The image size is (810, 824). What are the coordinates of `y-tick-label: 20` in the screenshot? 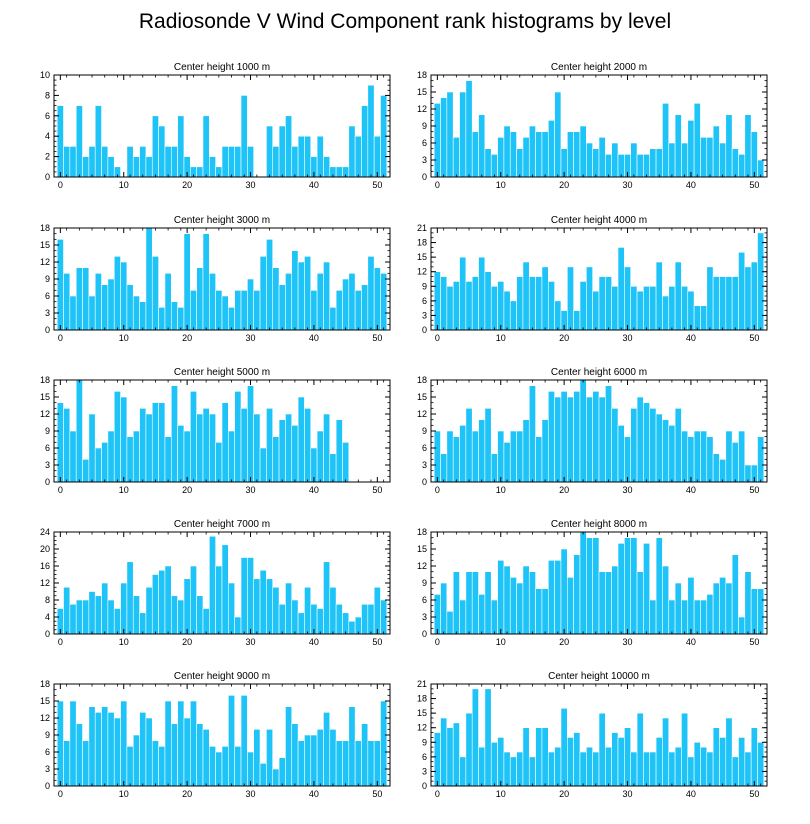 It's located at (45, 549).